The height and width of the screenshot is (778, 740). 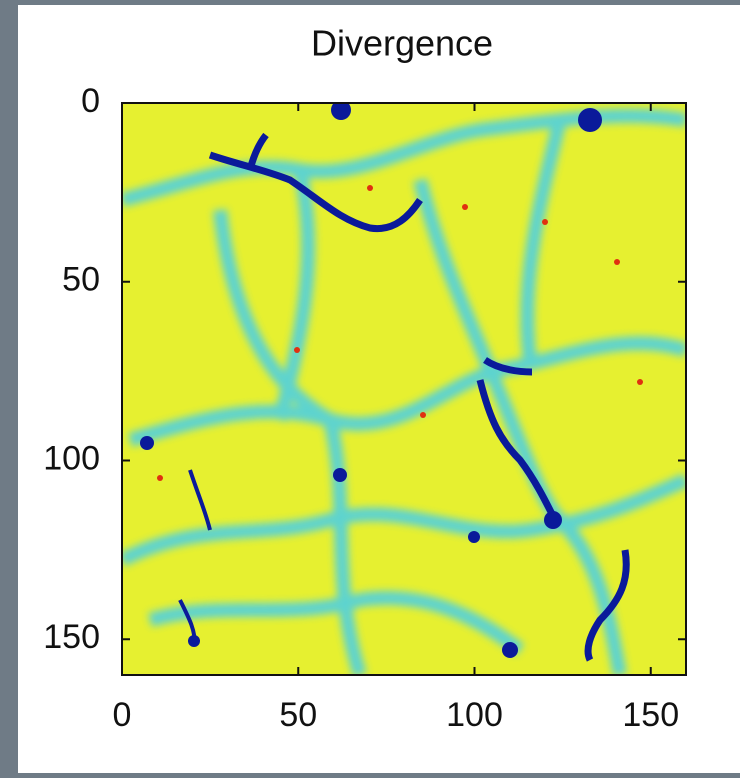 I want to click on y-tick-label: 50, so click(x=81, y=280).